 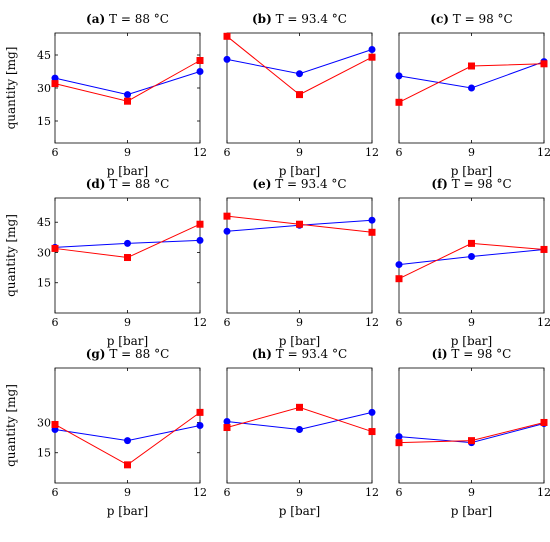 What do you see at coordinates (439, 184) in the screenshot?
I see `chart-title-label: (f)` at bounding box center [439, 184].